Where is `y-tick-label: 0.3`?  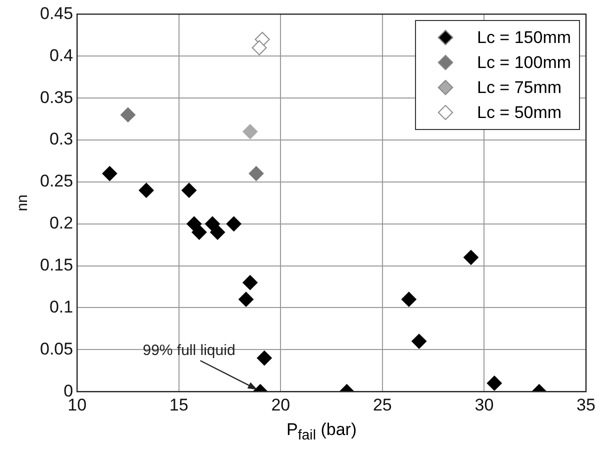 y-tick-label: 0.3 is located at coordinates (61, 139).